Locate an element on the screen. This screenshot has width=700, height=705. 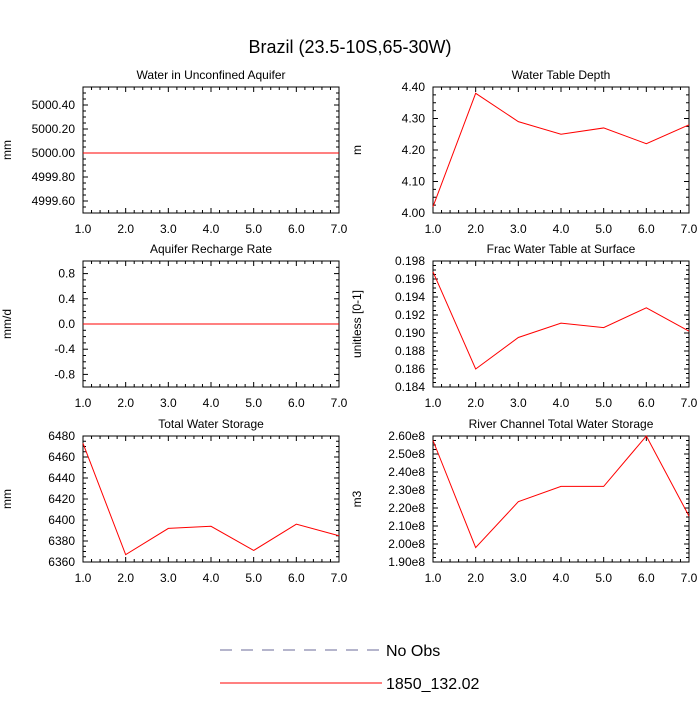
y-tick-label: 0.196 is located at coordinates (410, 279).